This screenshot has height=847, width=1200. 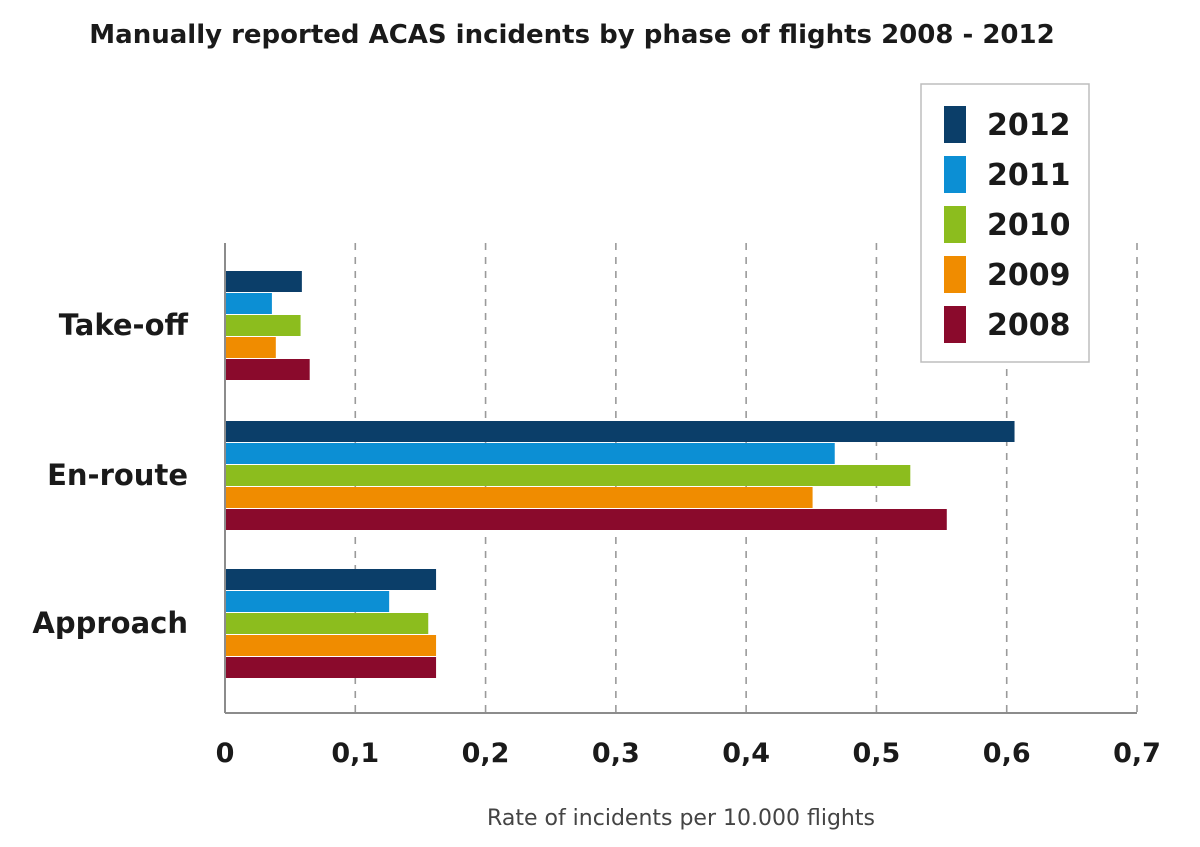 What do you see at coordinates (1029, 175) in the screenshot?
I see `legend-label: 2011` at bounding box center [1029, 175].